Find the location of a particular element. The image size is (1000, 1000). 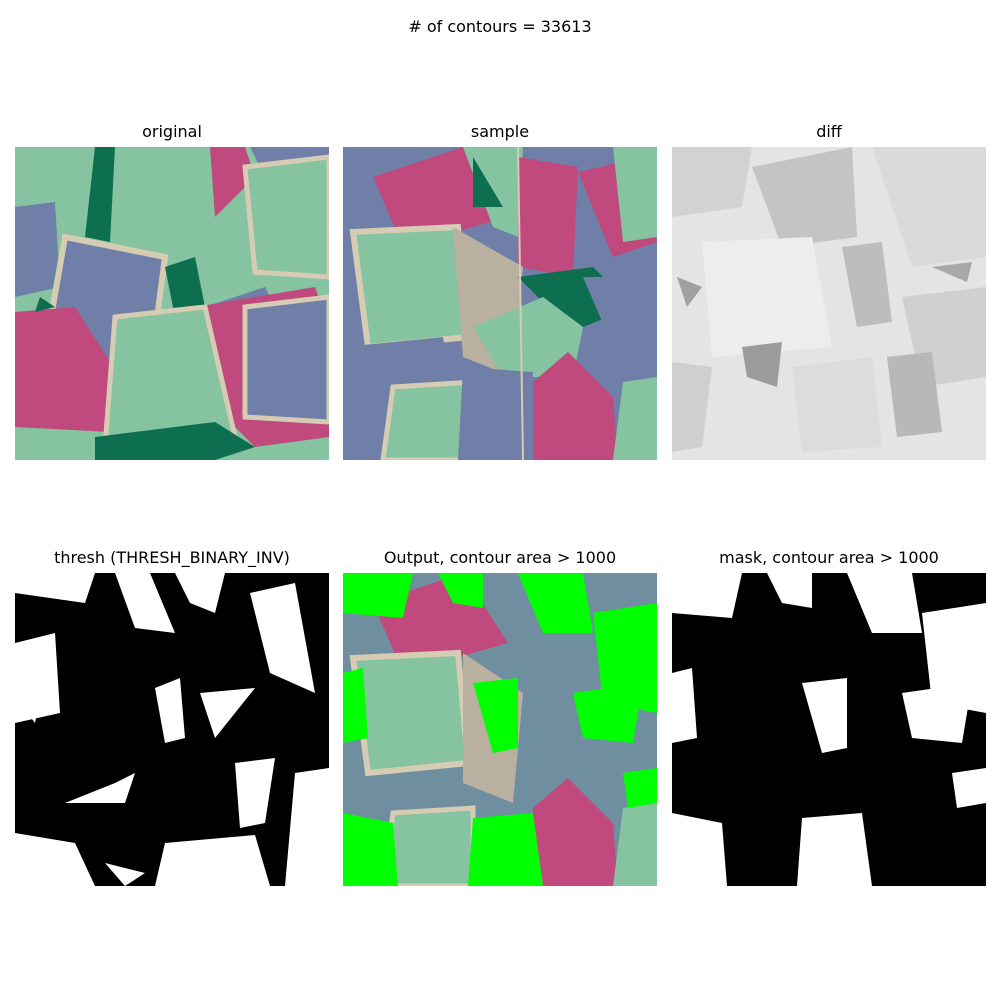

sample-image is located at coordinates (500, 303).